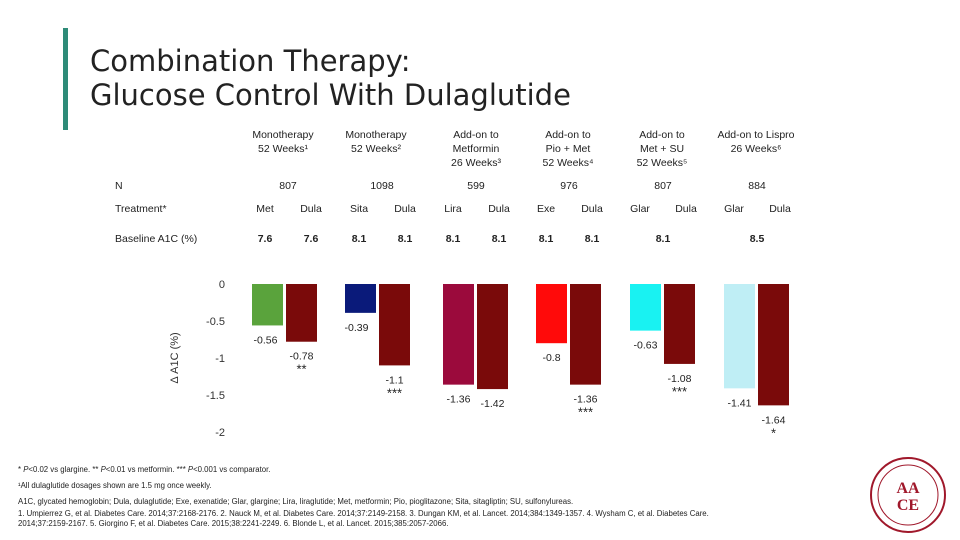  I want to click on column-header-3-line-1: Add-on to, so click(476, 135).